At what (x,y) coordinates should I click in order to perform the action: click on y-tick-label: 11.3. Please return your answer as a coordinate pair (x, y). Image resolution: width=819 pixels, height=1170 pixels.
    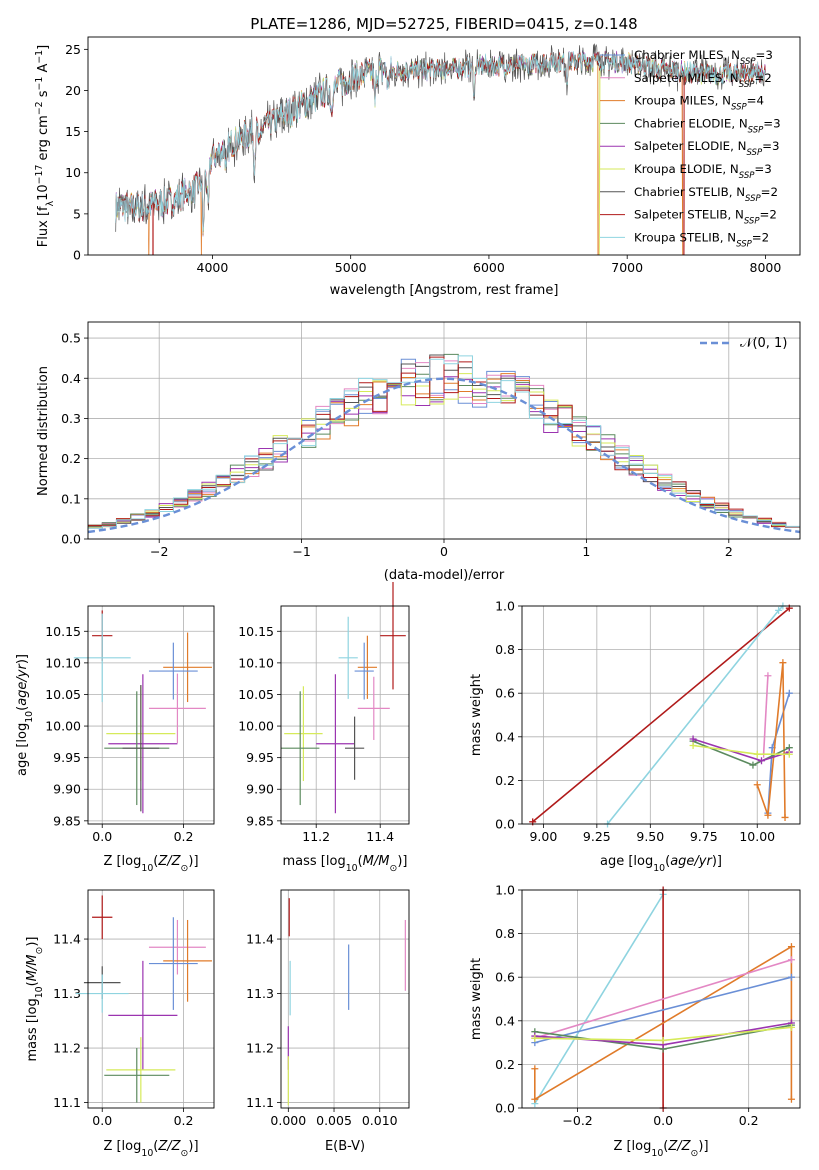
    Looking at the image, I should click on (67, 993).